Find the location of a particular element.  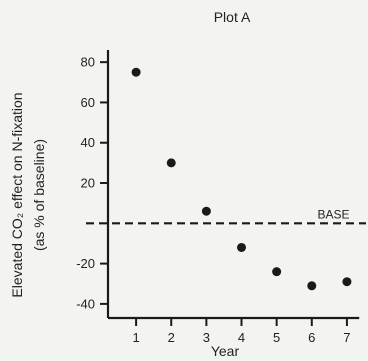

y-ticks: 80 60 40 20 -20 -40 is located at coordinates (92, 183).